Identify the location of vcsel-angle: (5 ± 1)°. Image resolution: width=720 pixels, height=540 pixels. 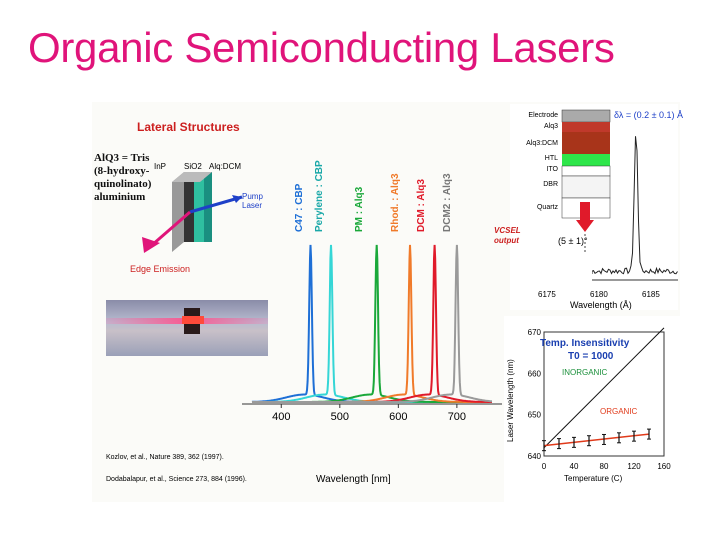
(573, 241).